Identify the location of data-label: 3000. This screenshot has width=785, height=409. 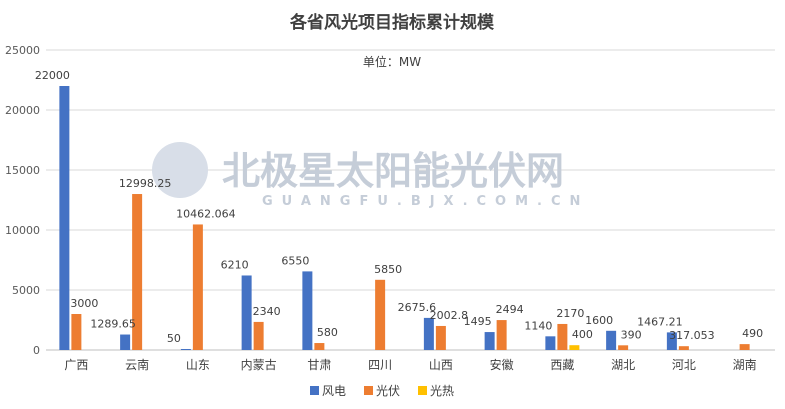
(84, 303).